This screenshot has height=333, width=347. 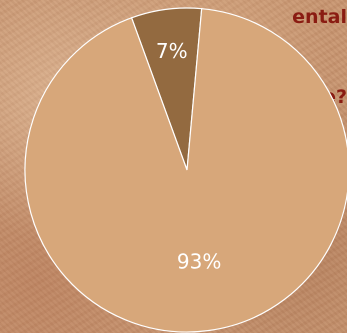 What do you see at coordinates (199, 262) in the screenshot?
I see `pie-label-93: 93%` at bounding box center [199, 262].